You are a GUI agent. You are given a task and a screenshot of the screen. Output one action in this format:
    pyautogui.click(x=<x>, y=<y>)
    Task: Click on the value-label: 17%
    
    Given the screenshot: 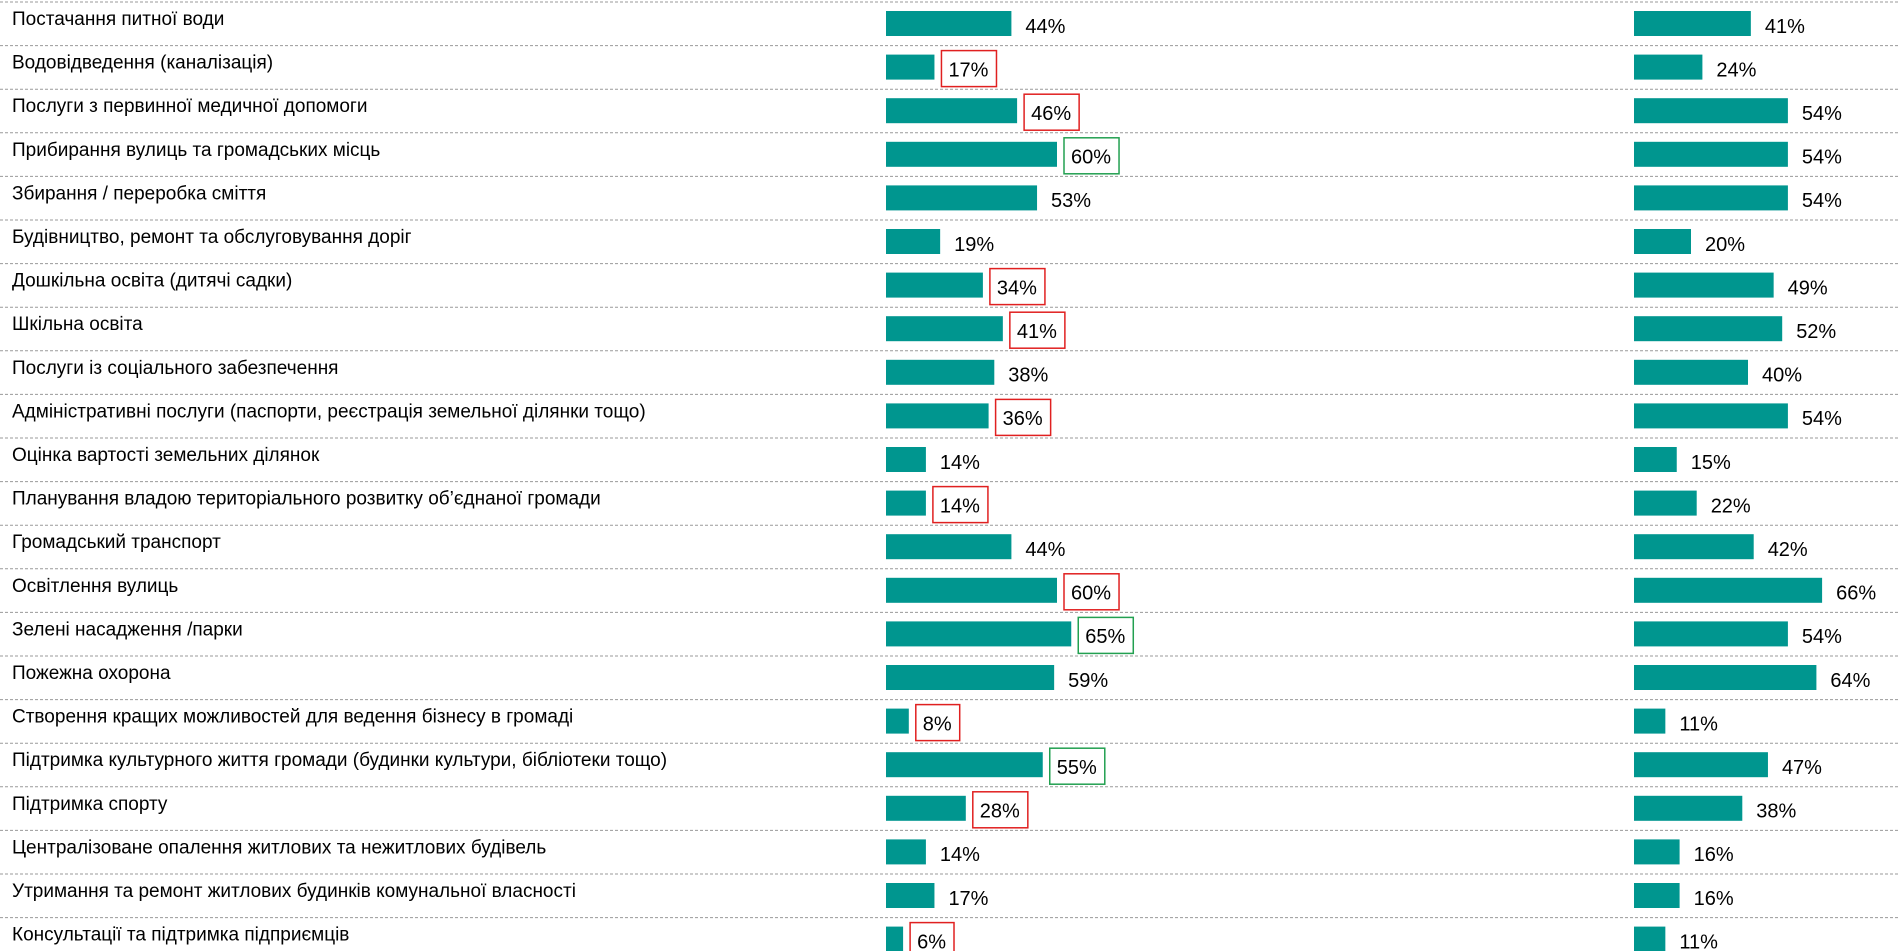 What is the action you would take?
    pyautogui.click(x=968, y=899)
    